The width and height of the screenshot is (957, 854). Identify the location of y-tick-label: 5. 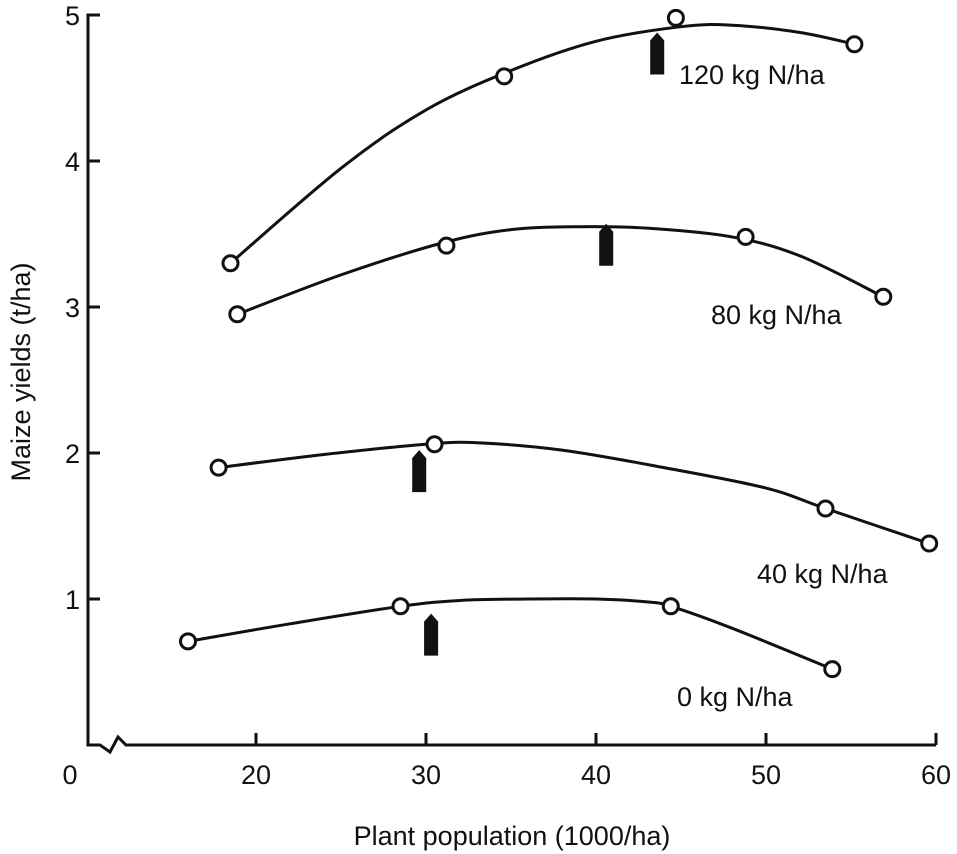
(72, 16).